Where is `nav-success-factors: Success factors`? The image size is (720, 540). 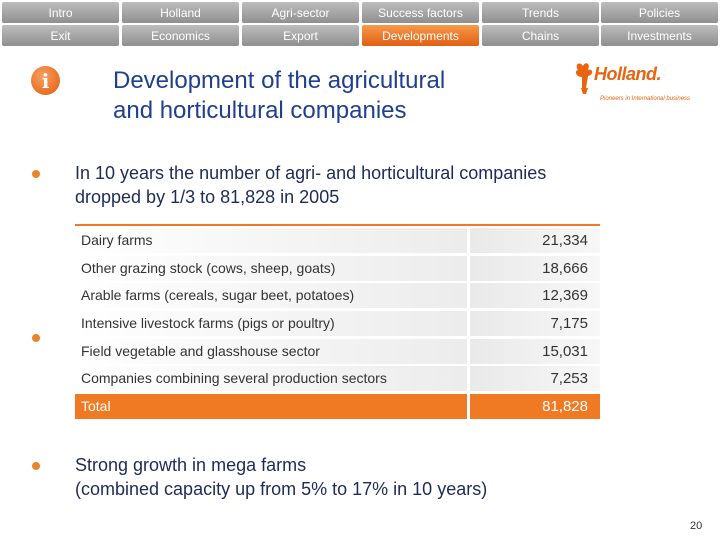 nav-success-factors: Success factors is located at coordinates (420, 12).